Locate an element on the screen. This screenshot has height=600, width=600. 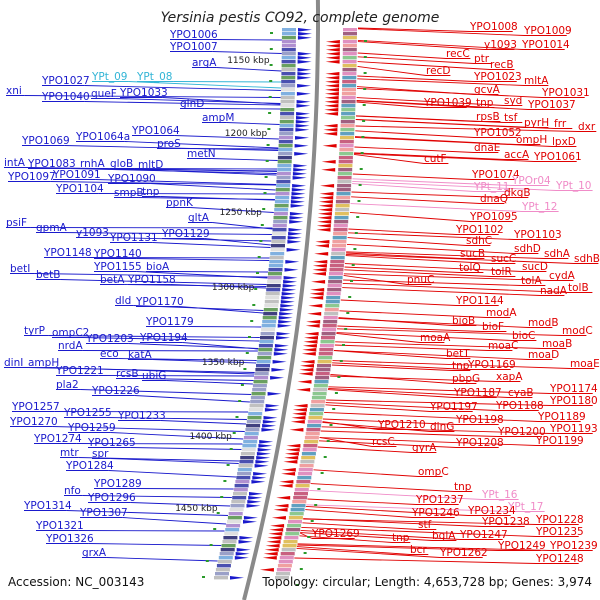
right-gene-label: y1093 is located at coordinates (500, 45).